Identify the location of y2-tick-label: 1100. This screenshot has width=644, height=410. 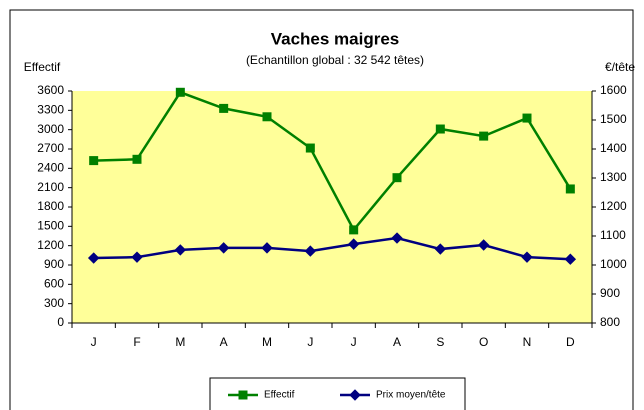
(613, 235).